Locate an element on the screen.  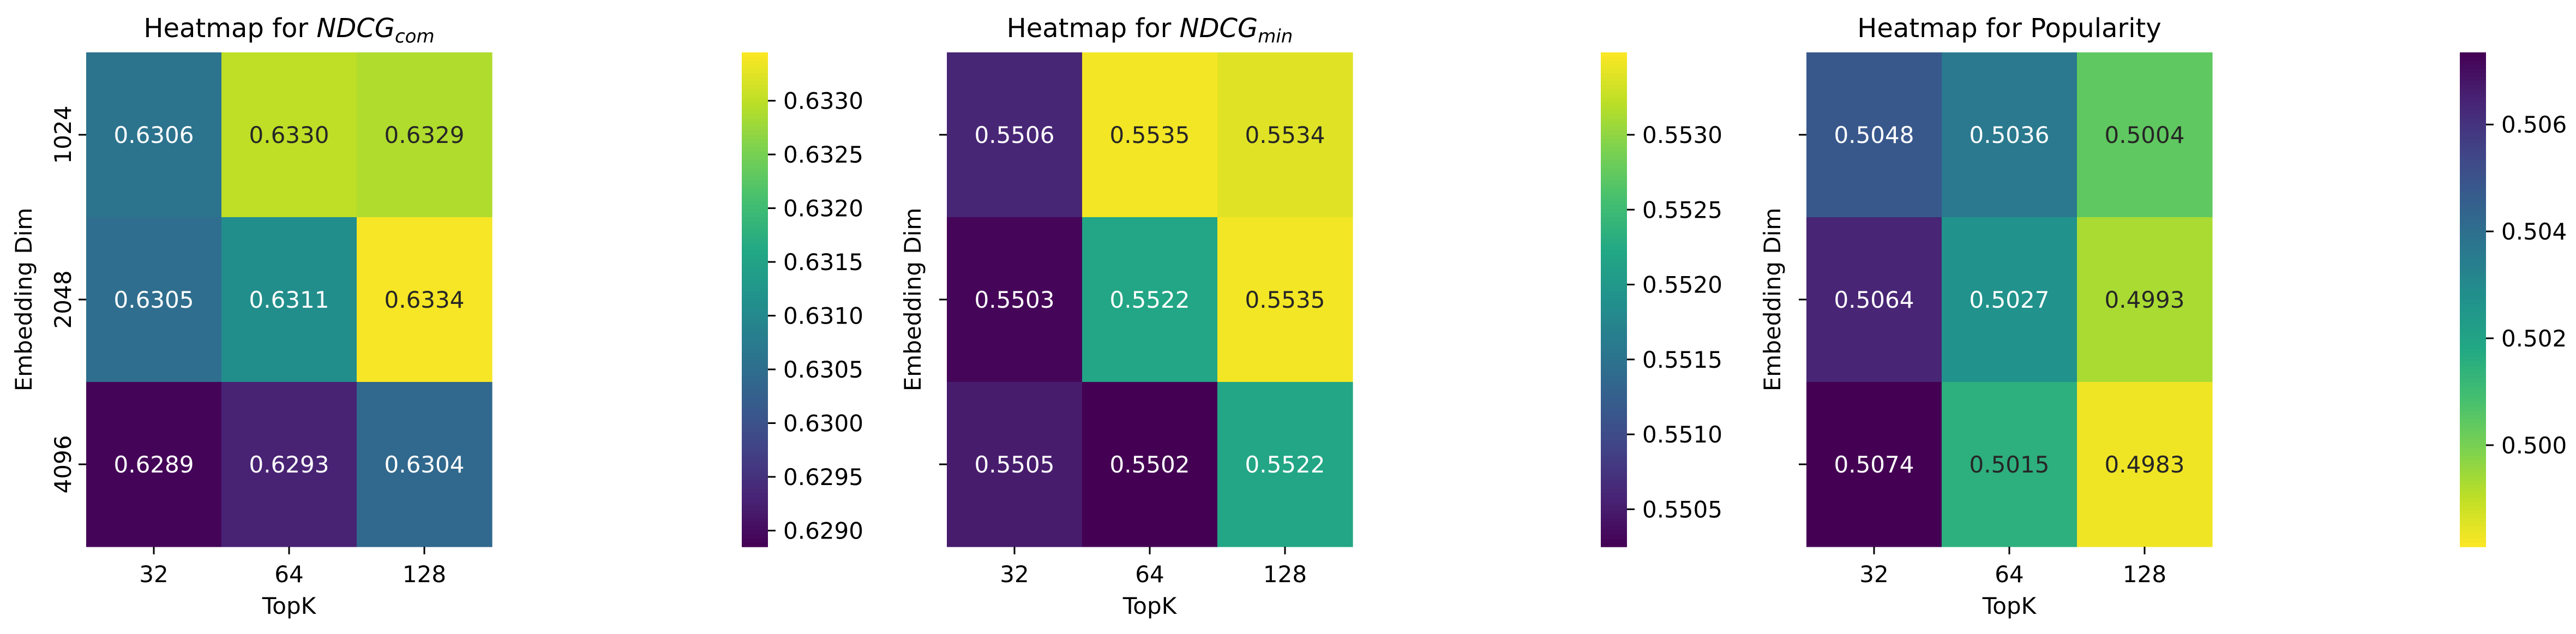
colorbar-tick-label: 0.5510 is located at coordinates (1682, 435).